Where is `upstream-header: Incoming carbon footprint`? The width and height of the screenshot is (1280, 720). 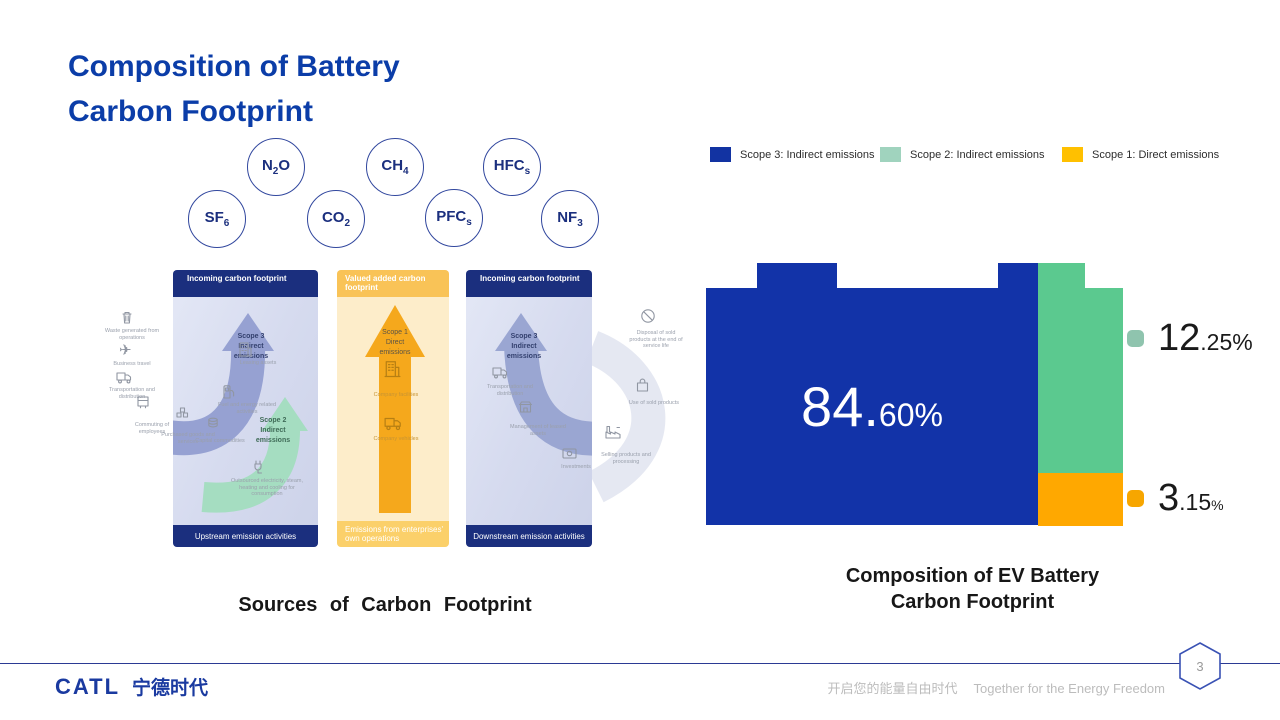 upstream-header: Incoming carbon footprint is located at coordinates (245, 283).